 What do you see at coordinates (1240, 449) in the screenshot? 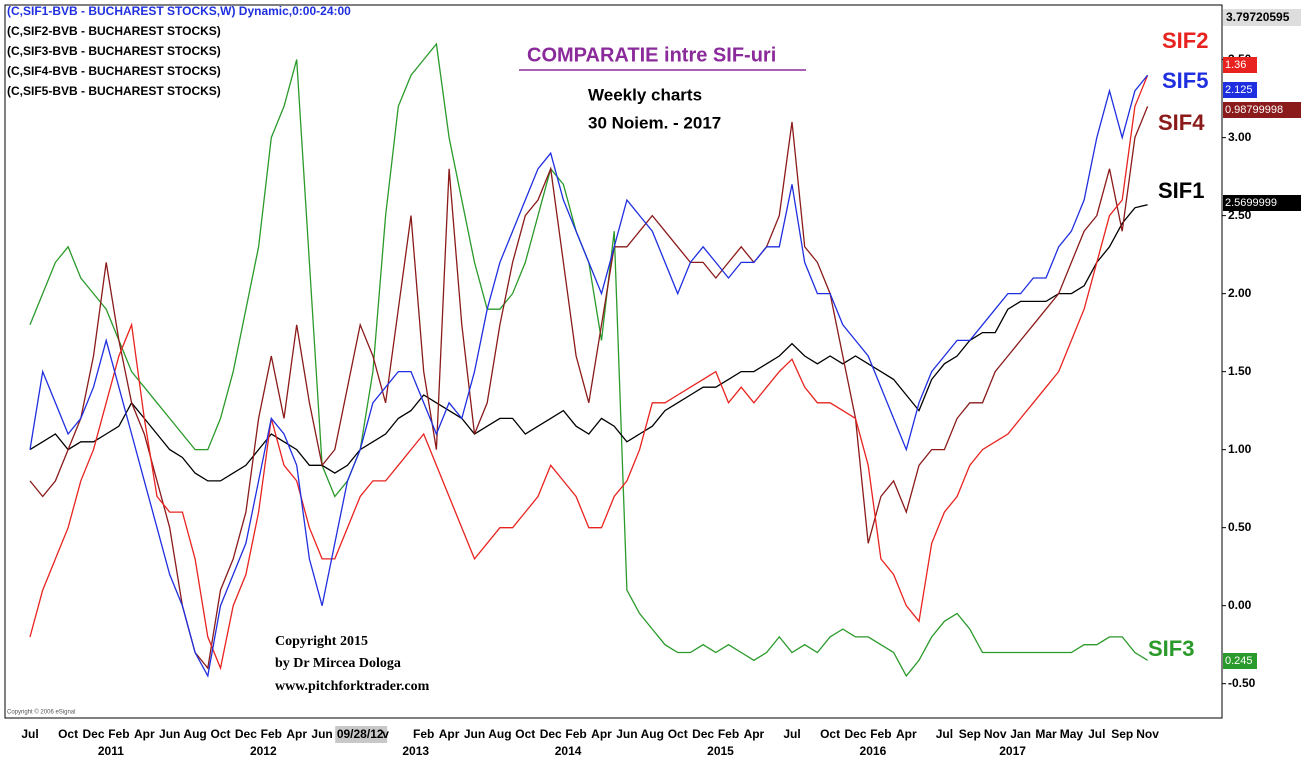
I see `y-tick-label: 1.00` at bounding box center [1240, 449].